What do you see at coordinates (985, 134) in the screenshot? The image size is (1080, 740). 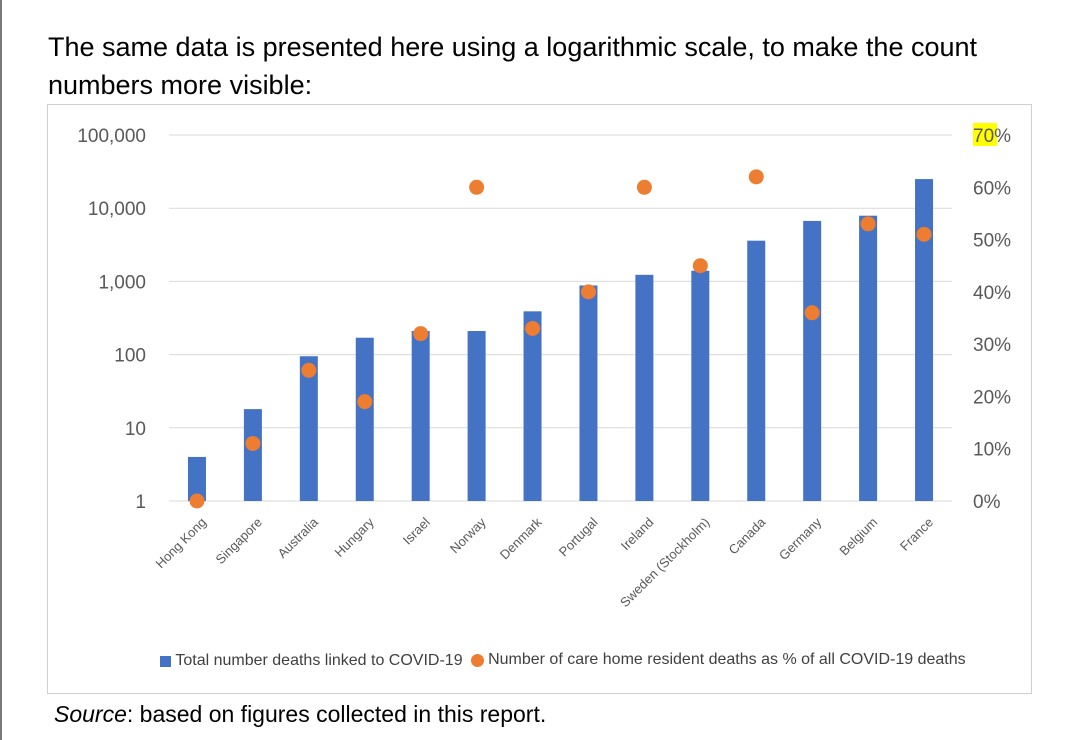 I see `y-right-tick-highlight` at bounding box center [985, 134].